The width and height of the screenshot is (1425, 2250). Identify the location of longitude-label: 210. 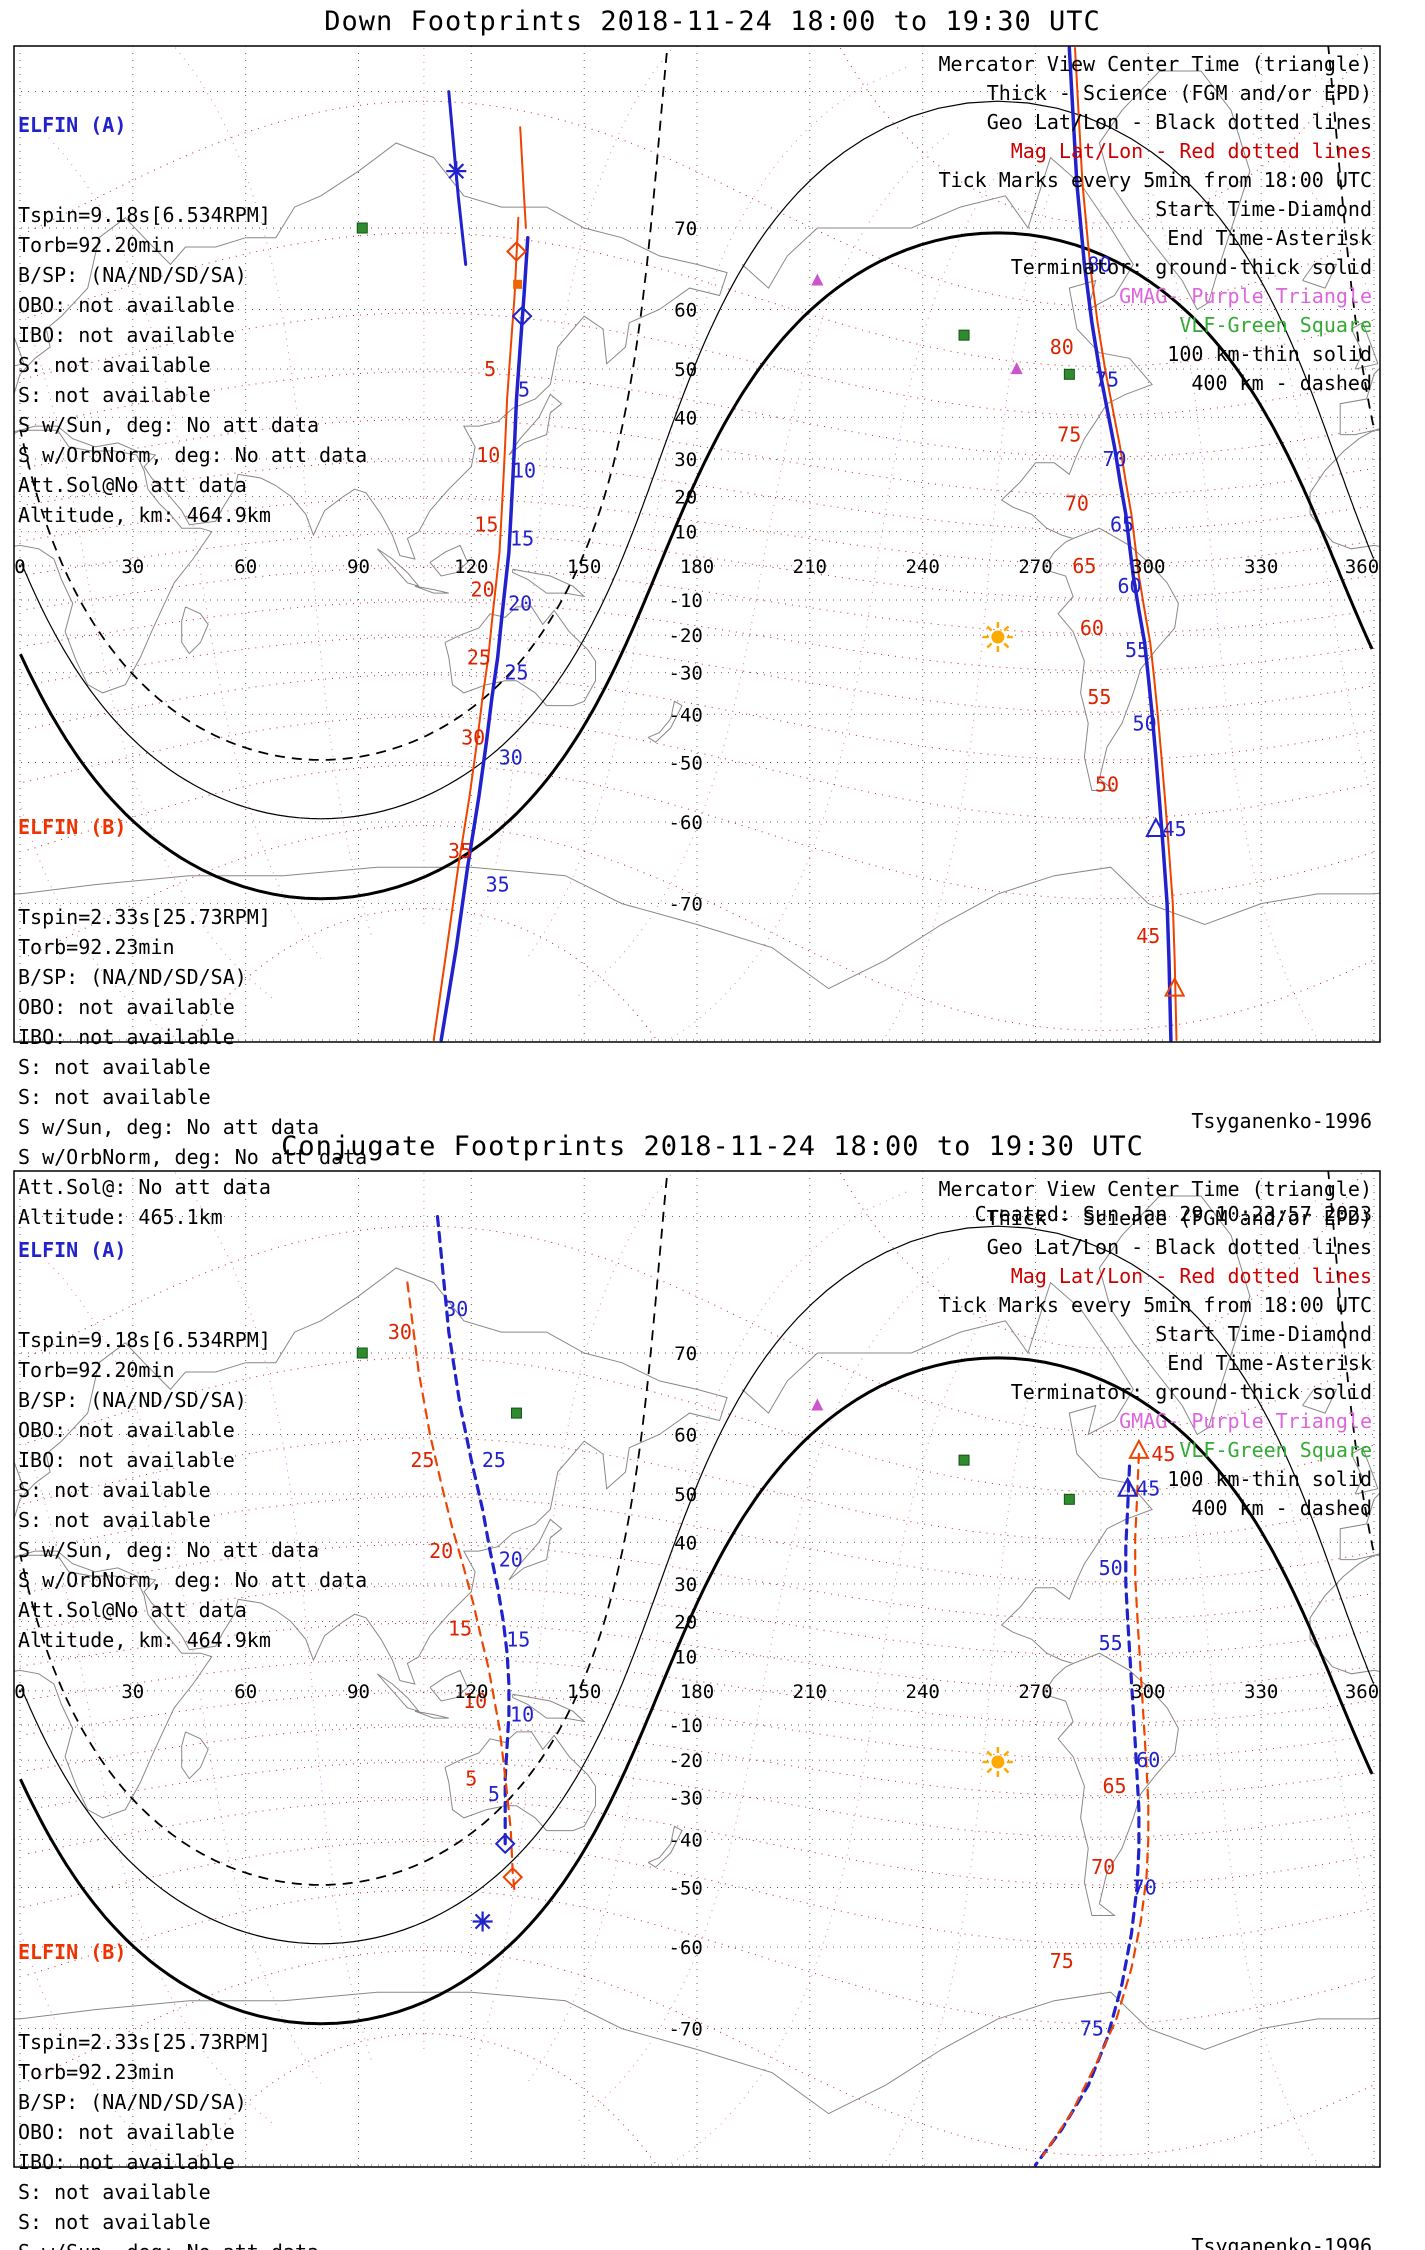
(810, 1692).